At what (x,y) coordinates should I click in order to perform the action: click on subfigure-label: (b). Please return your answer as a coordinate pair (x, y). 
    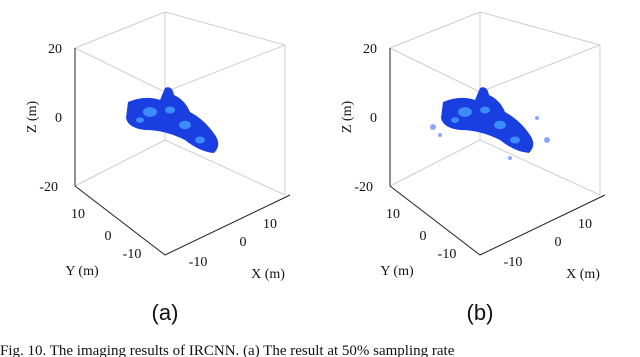
    Looking at the image, I should click on (480, 312).